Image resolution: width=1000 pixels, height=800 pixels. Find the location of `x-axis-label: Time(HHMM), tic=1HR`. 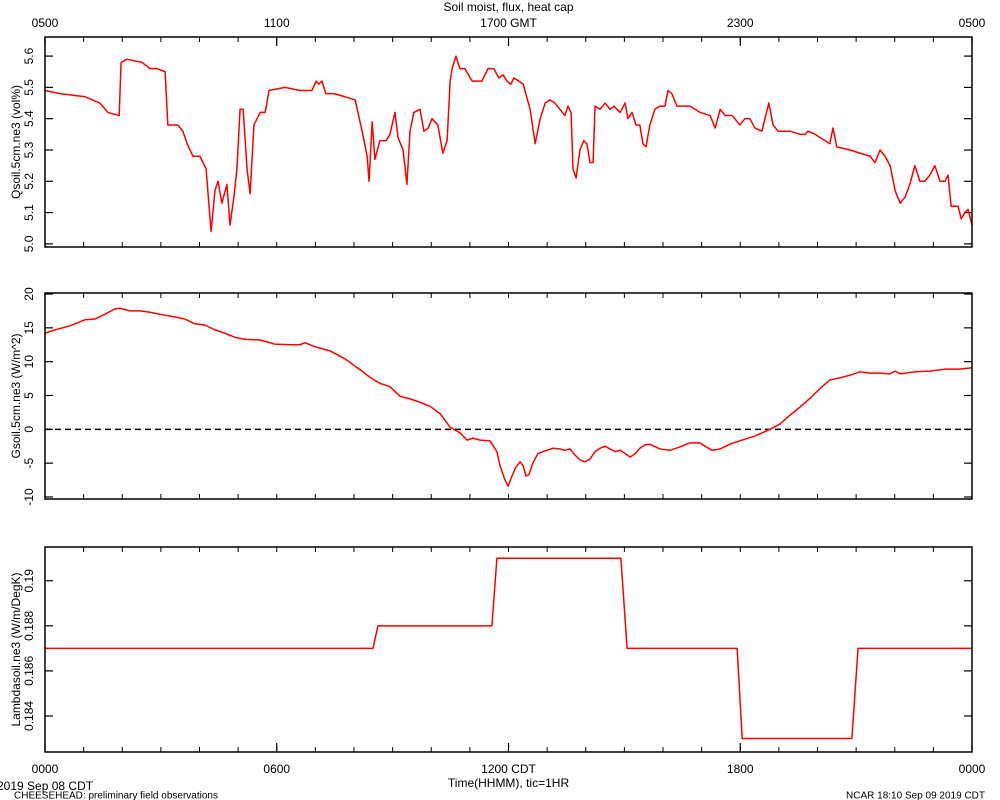

x-axis-label: Time(HHMM), tic=1HR is located at coordinates (509, 783).